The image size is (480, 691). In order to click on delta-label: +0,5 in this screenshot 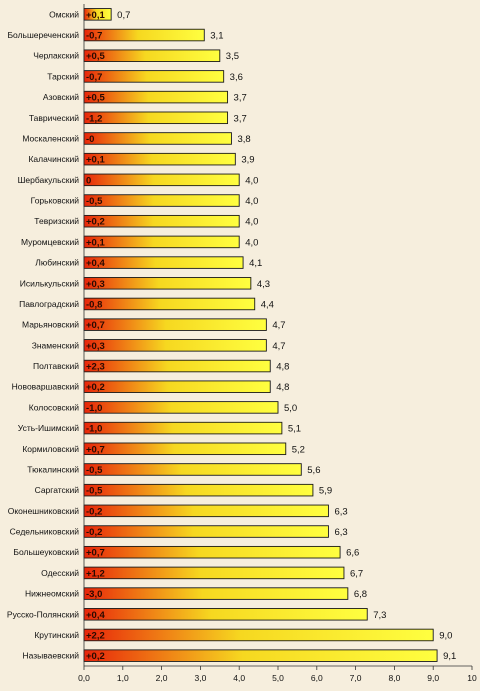, I will do `click(95, 98)`.